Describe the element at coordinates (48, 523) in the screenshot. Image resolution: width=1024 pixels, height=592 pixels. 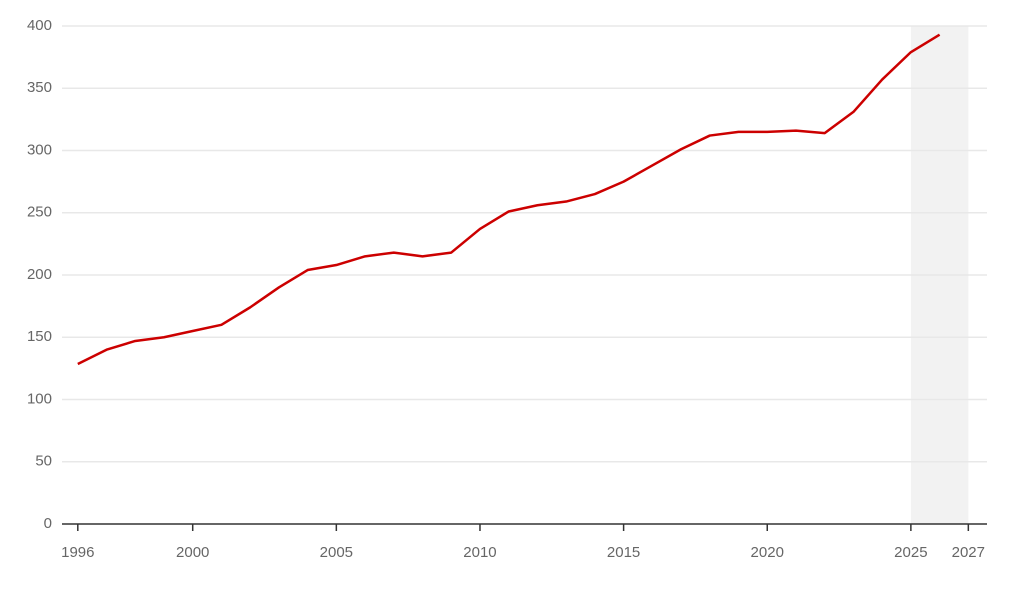
I see `y-tick-label: 0` at that location.